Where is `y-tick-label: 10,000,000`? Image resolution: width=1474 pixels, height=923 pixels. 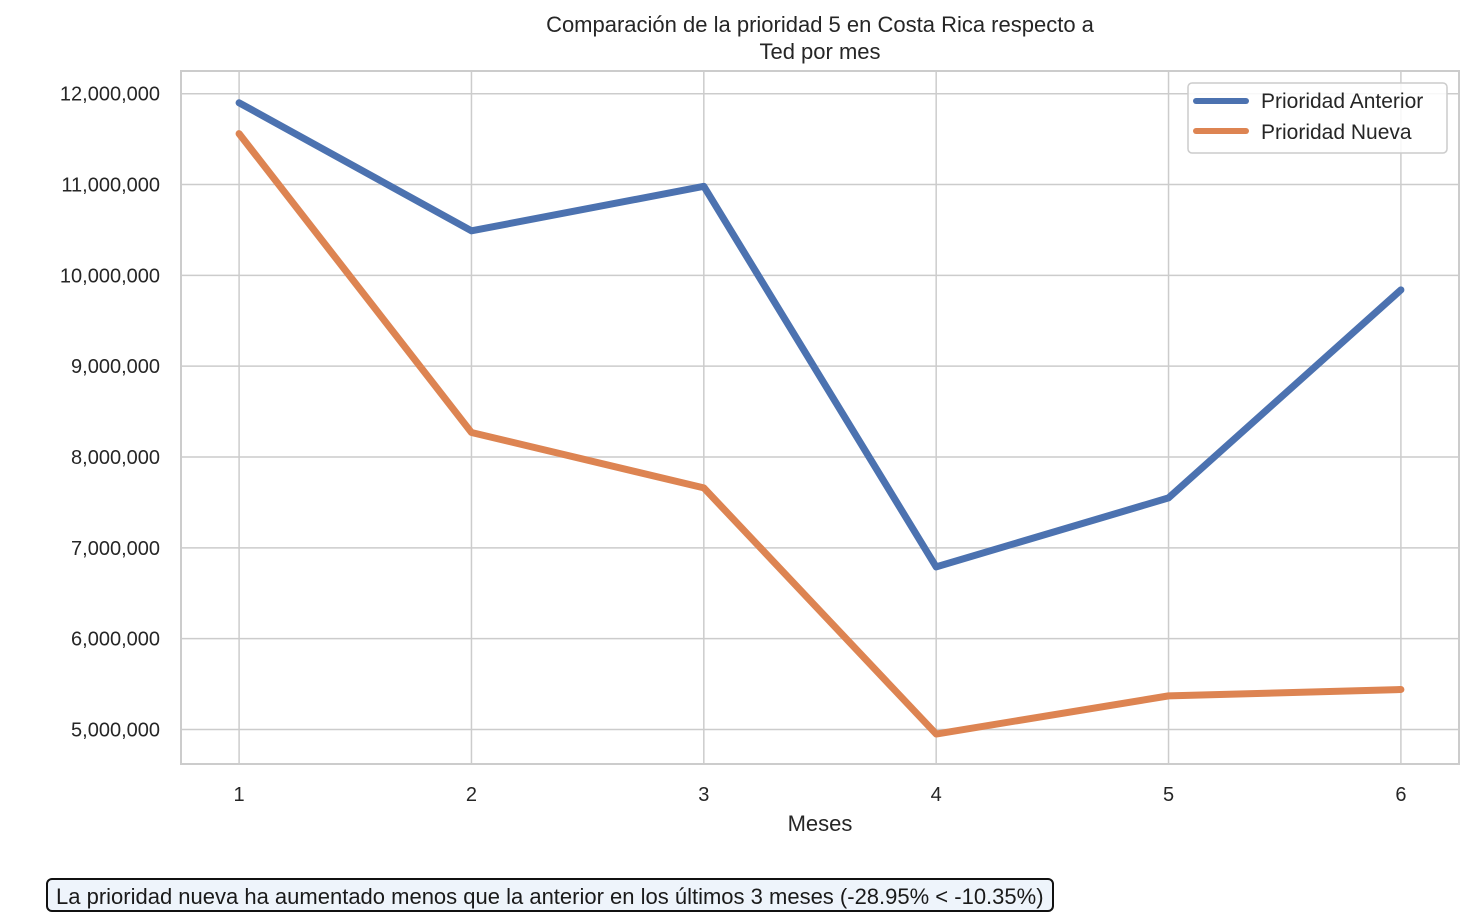
y-tick-label: 10,000,000 is located at coordinates (110, 276).